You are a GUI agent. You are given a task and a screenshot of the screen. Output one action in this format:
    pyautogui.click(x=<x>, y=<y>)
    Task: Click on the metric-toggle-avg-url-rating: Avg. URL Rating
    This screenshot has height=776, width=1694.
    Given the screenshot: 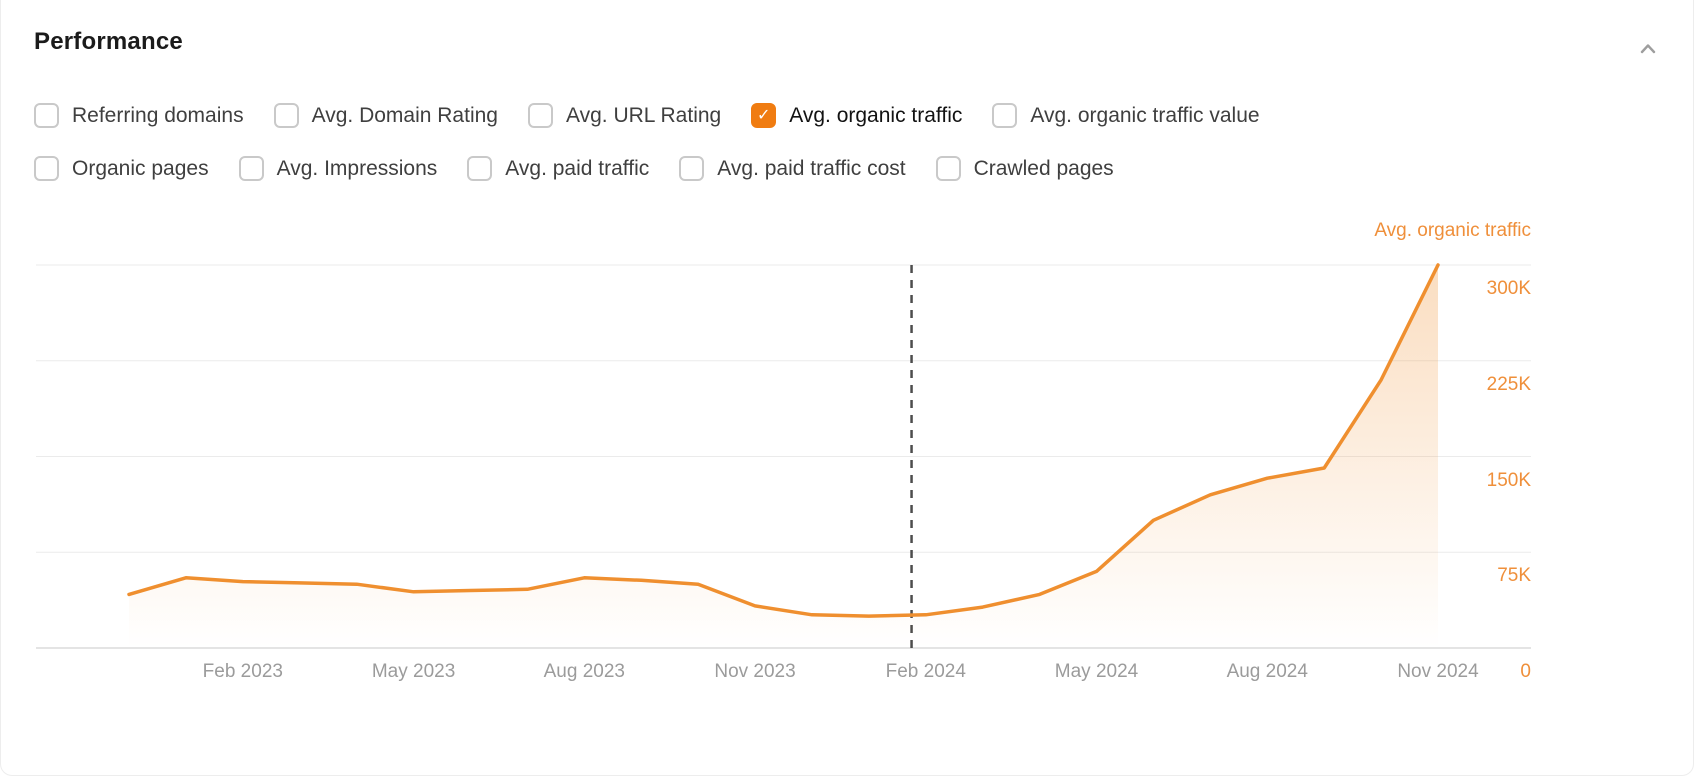 What is the action you would take?
    pyautogui.click(x=624, y=115)
    